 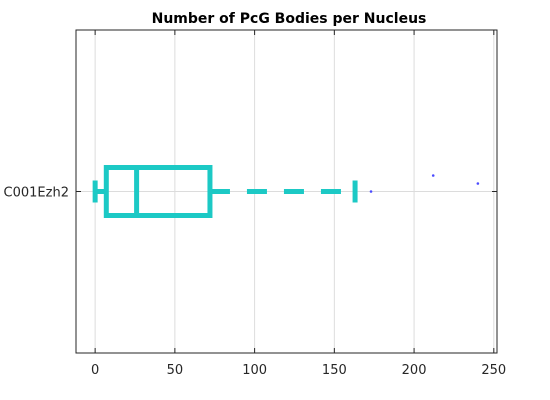 I want to click on data-marks, so click(x=286, y=191).